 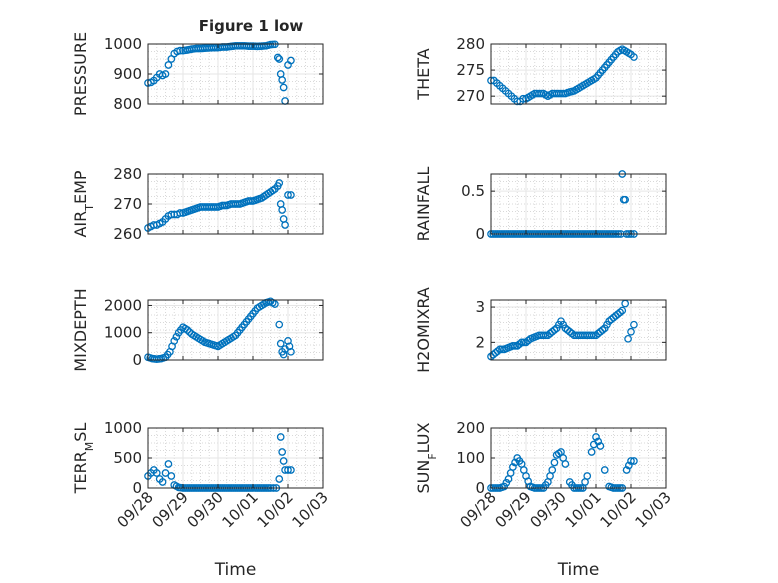 I want to click on x-axis-label: Time, so click(x=578, y=570).